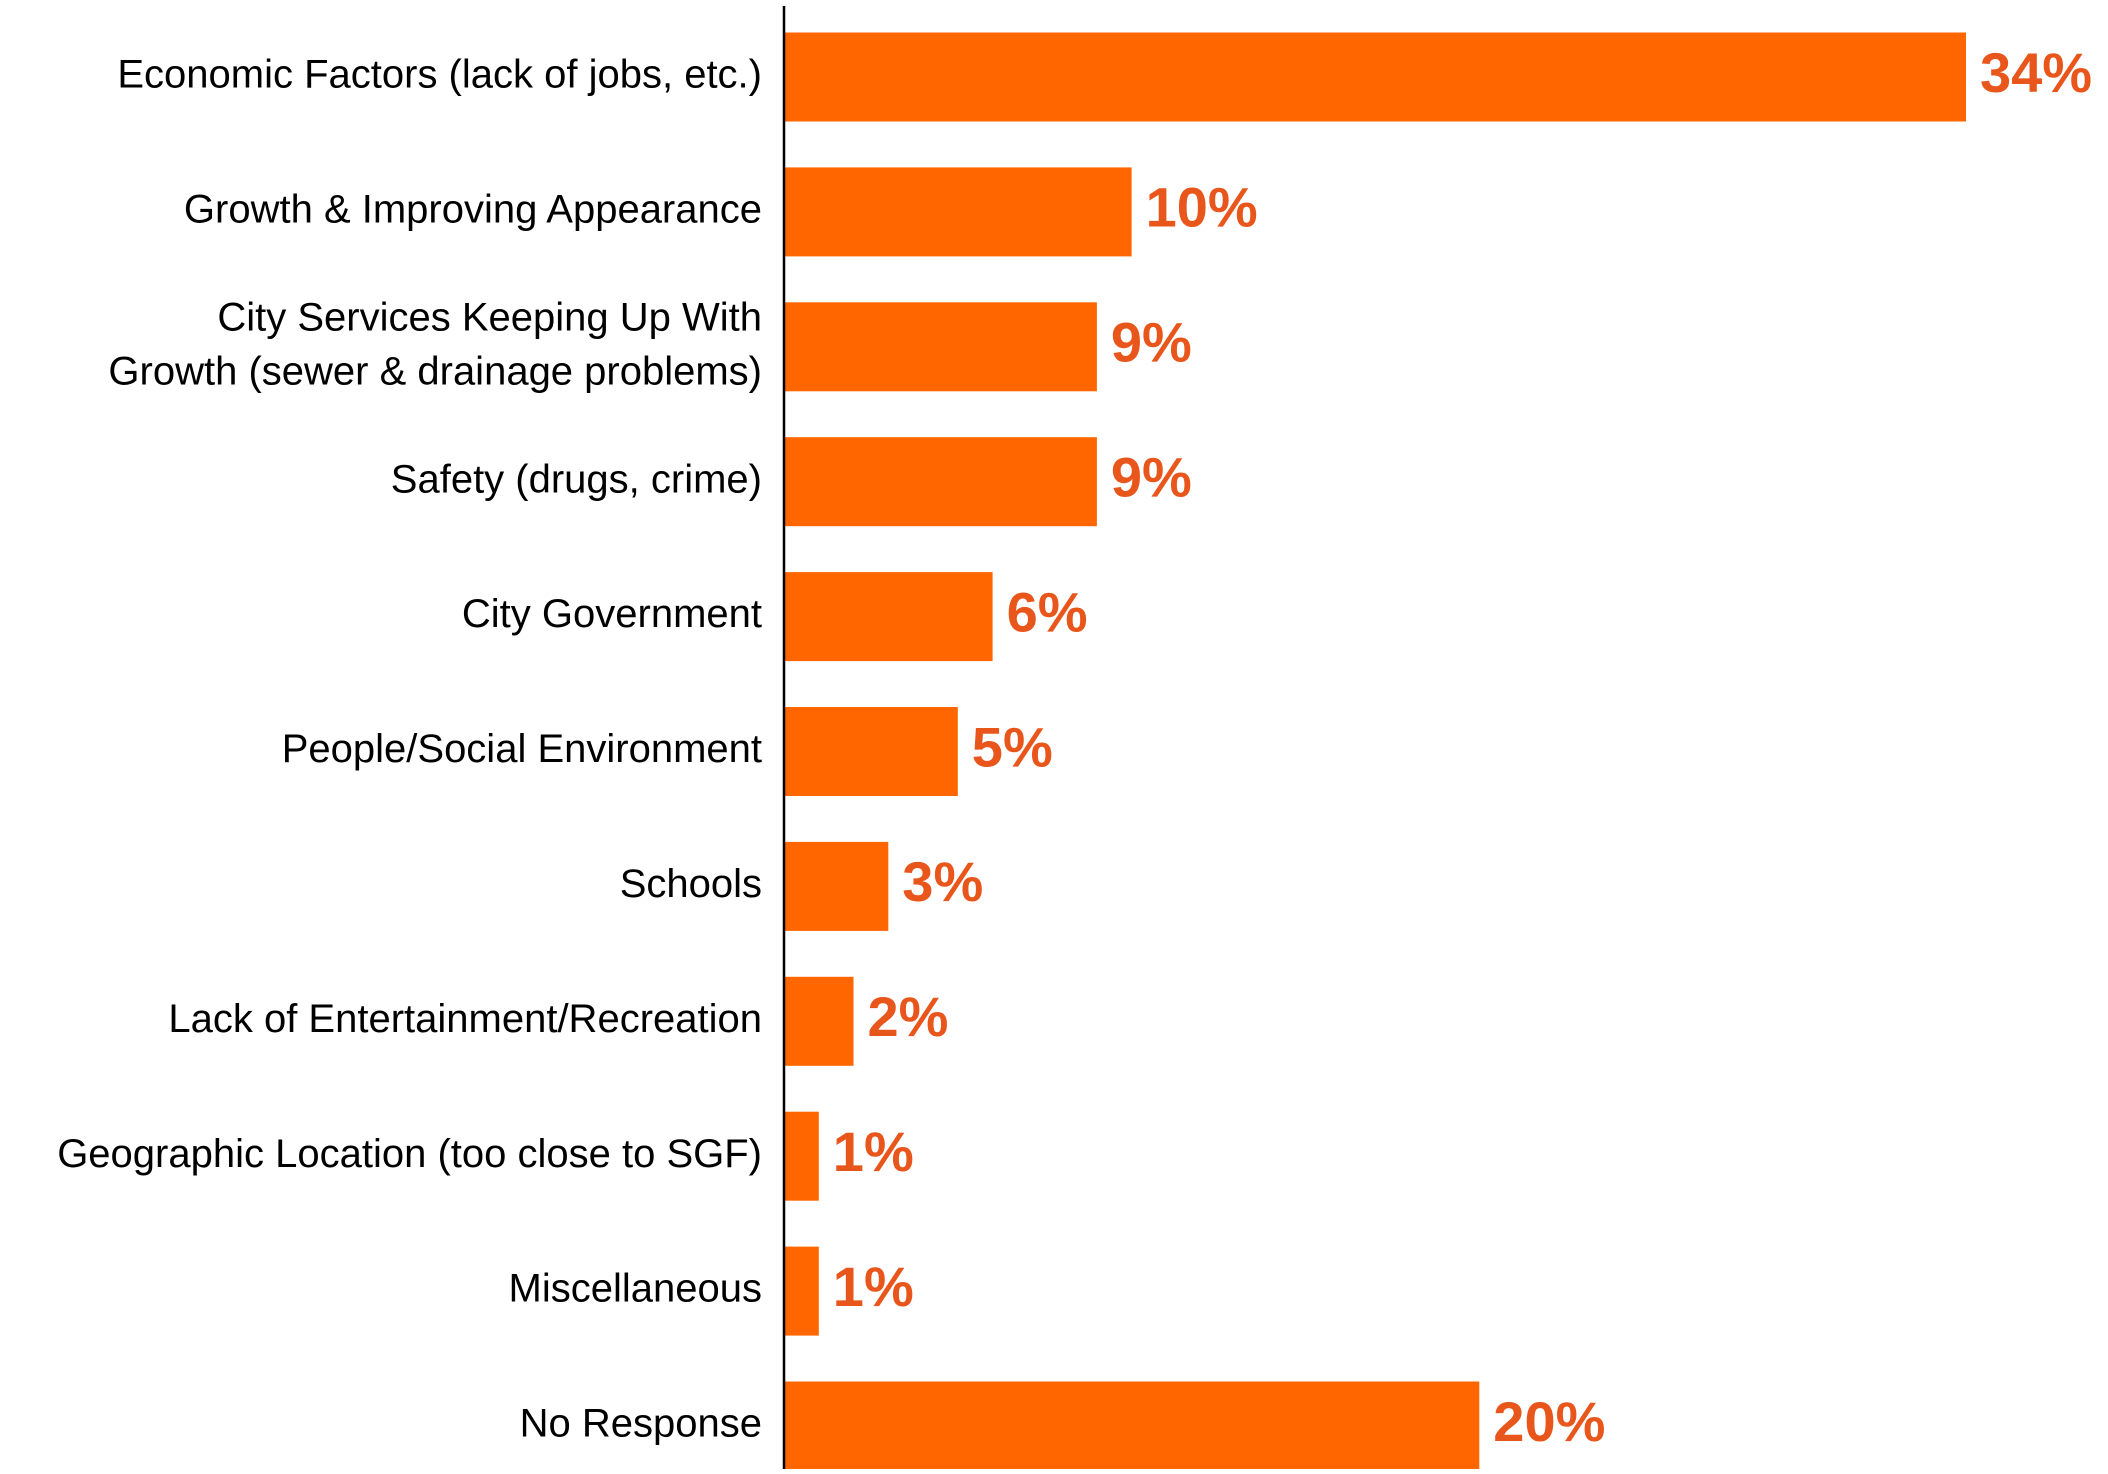 The image size is (2108, 1474). What do you see at coordinates (1549, 1421) in the screenshot?
I see `value-label: 20%` at bounding box center [1549, 1421].